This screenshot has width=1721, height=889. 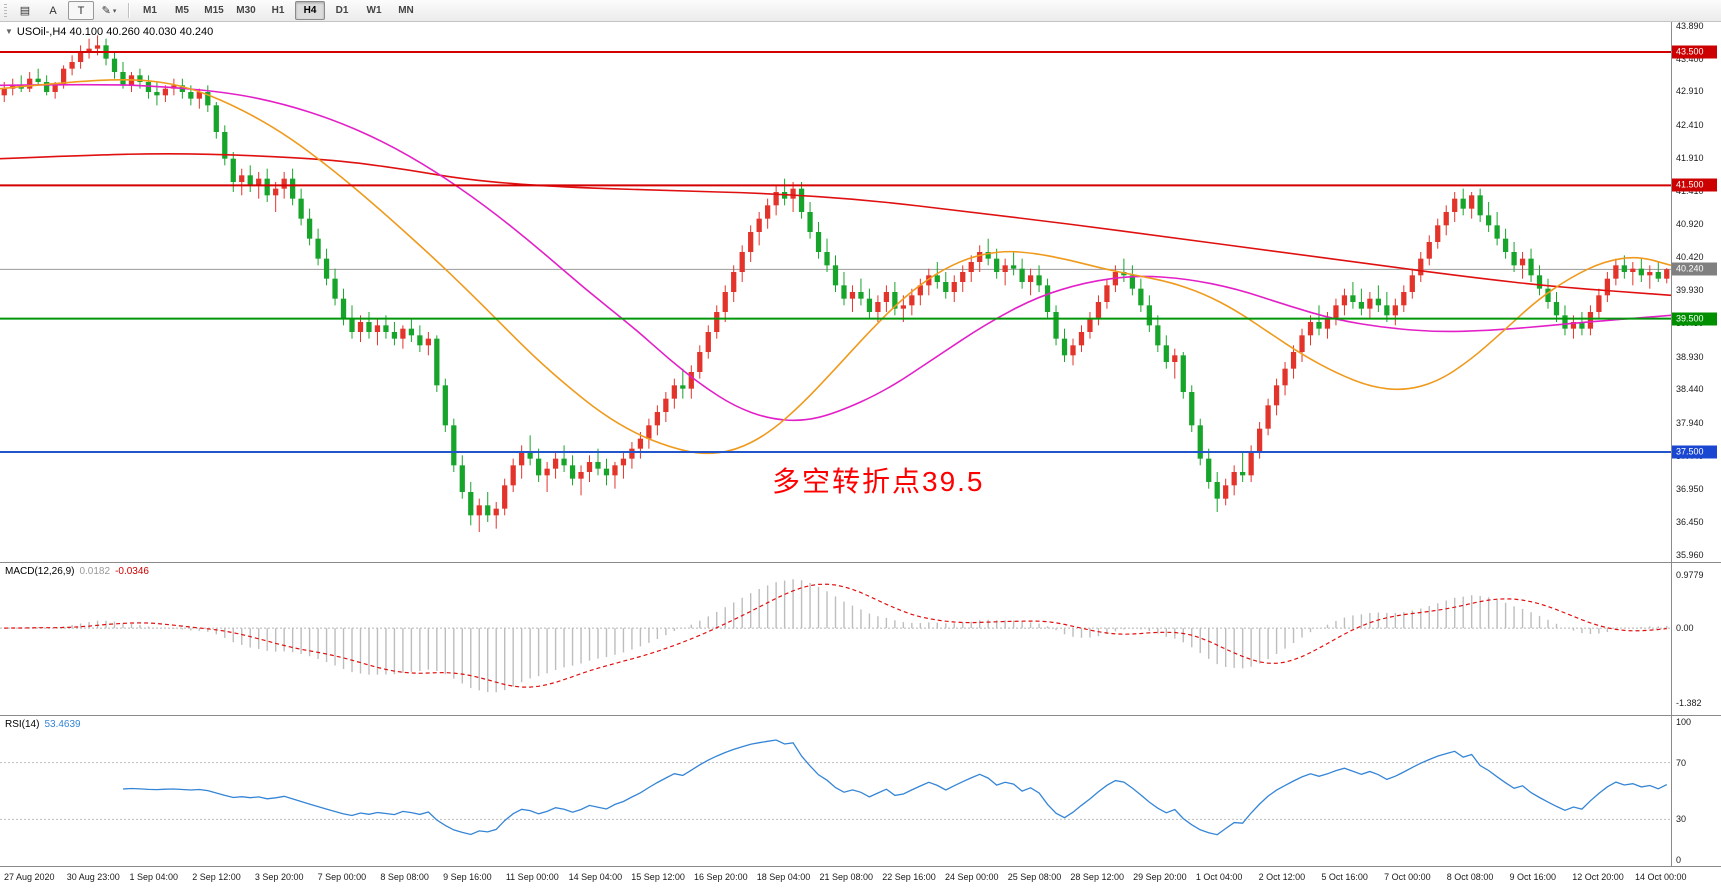 I want to click on time-axis-label: 14 Oct 00:00, so click(x=1661, y=877).